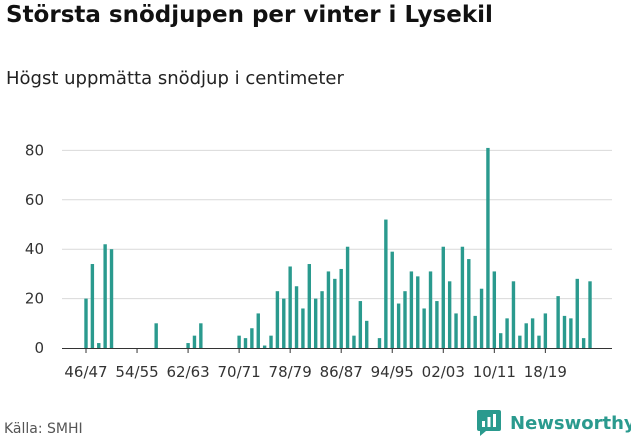 The image size is (631, 439). What do you see at coordinates (43, 429) in the screenshot?
I see `source-note: Källa: SMHI` at bounding box center [43, 429].